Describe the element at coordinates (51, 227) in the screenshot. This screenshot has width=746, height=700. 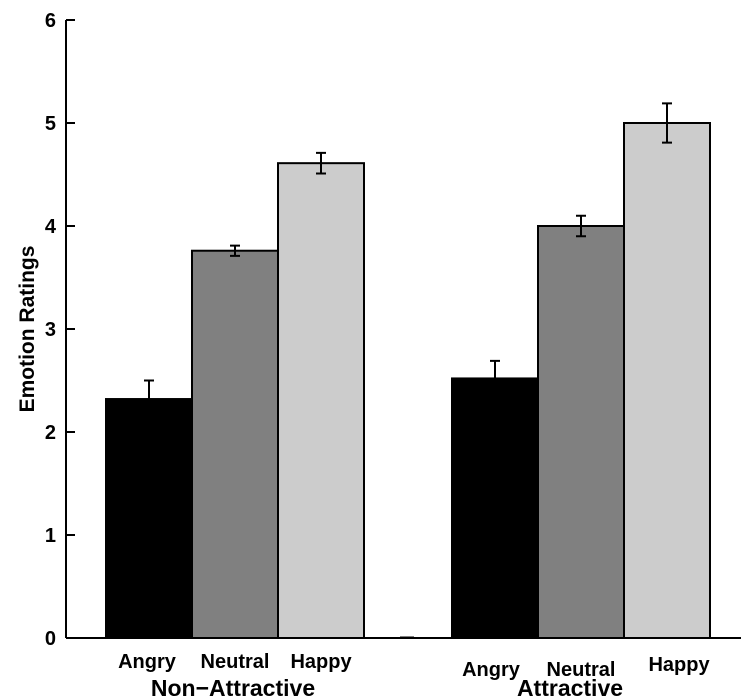
I see `y-tick-label: 4` at that location.